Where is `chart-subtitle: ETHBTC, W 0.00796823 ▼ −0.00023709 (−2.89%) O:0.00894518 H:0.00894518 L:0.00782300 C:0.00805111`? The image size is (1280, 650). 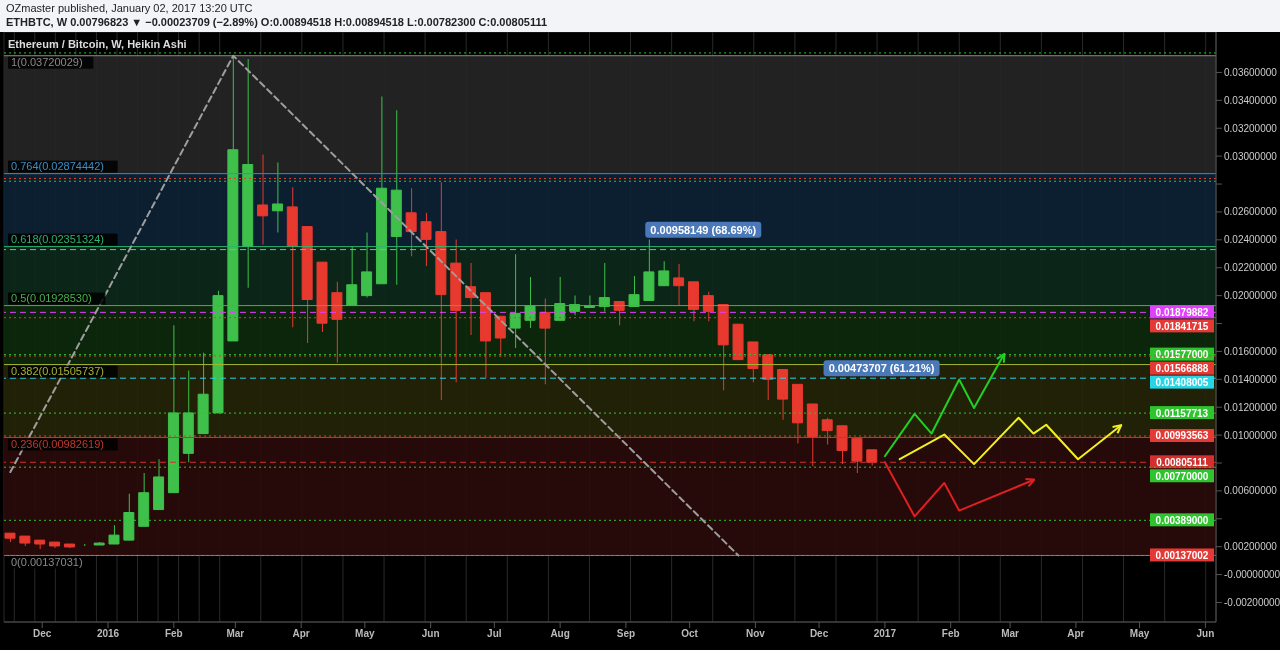
chart-subtitle: ETHBTC, W 0.00796823 ▼ −0.00023709 (−2.89%) O:0.00894518 H:0.00894518 L:0.00782300 C:0.00805111 is located at coordinates (277, 22).